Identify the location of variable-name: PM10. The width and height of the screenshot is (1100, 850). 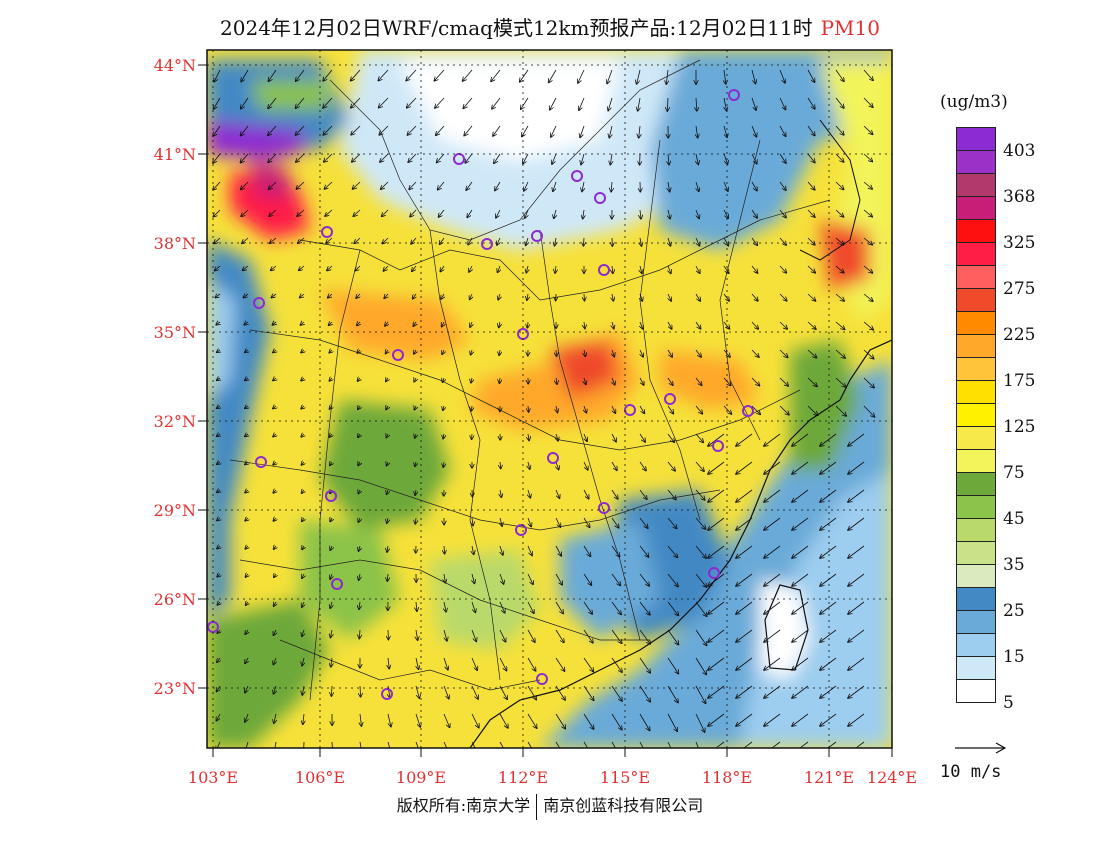
(850, 28).